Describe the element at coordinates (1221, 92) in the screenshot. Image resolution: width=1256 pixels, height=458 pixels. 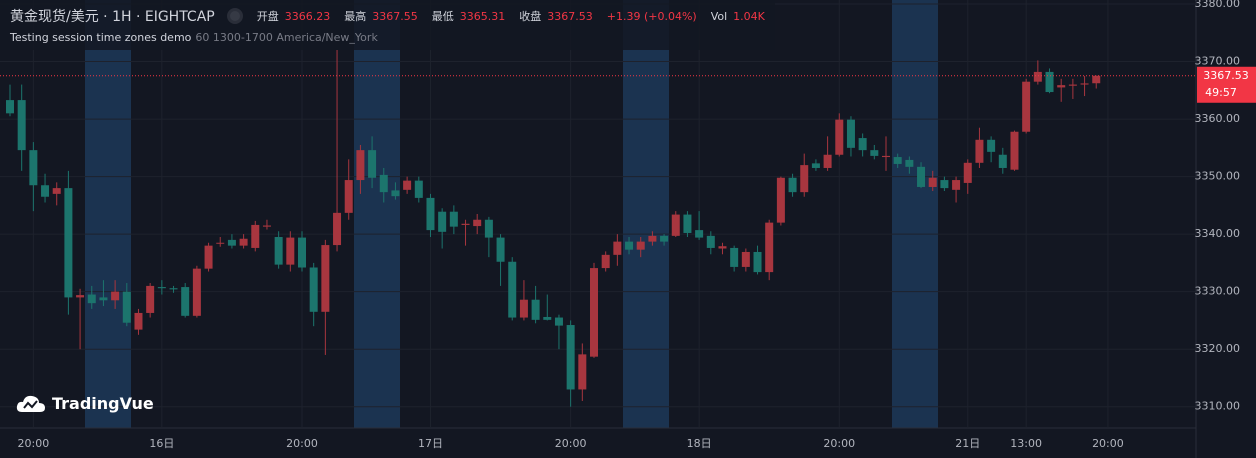
I see `countdown-label: 49:57` at that location.